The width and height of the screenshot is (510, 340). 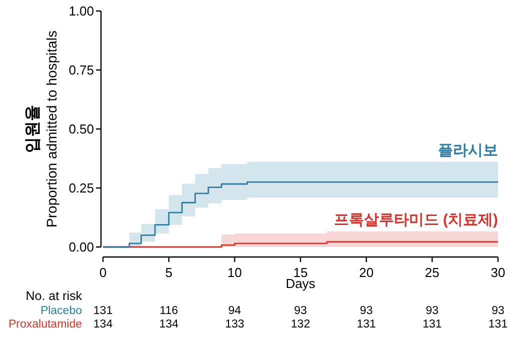 I want to click on x-tick-label: 25, so click(x=432, y=272).